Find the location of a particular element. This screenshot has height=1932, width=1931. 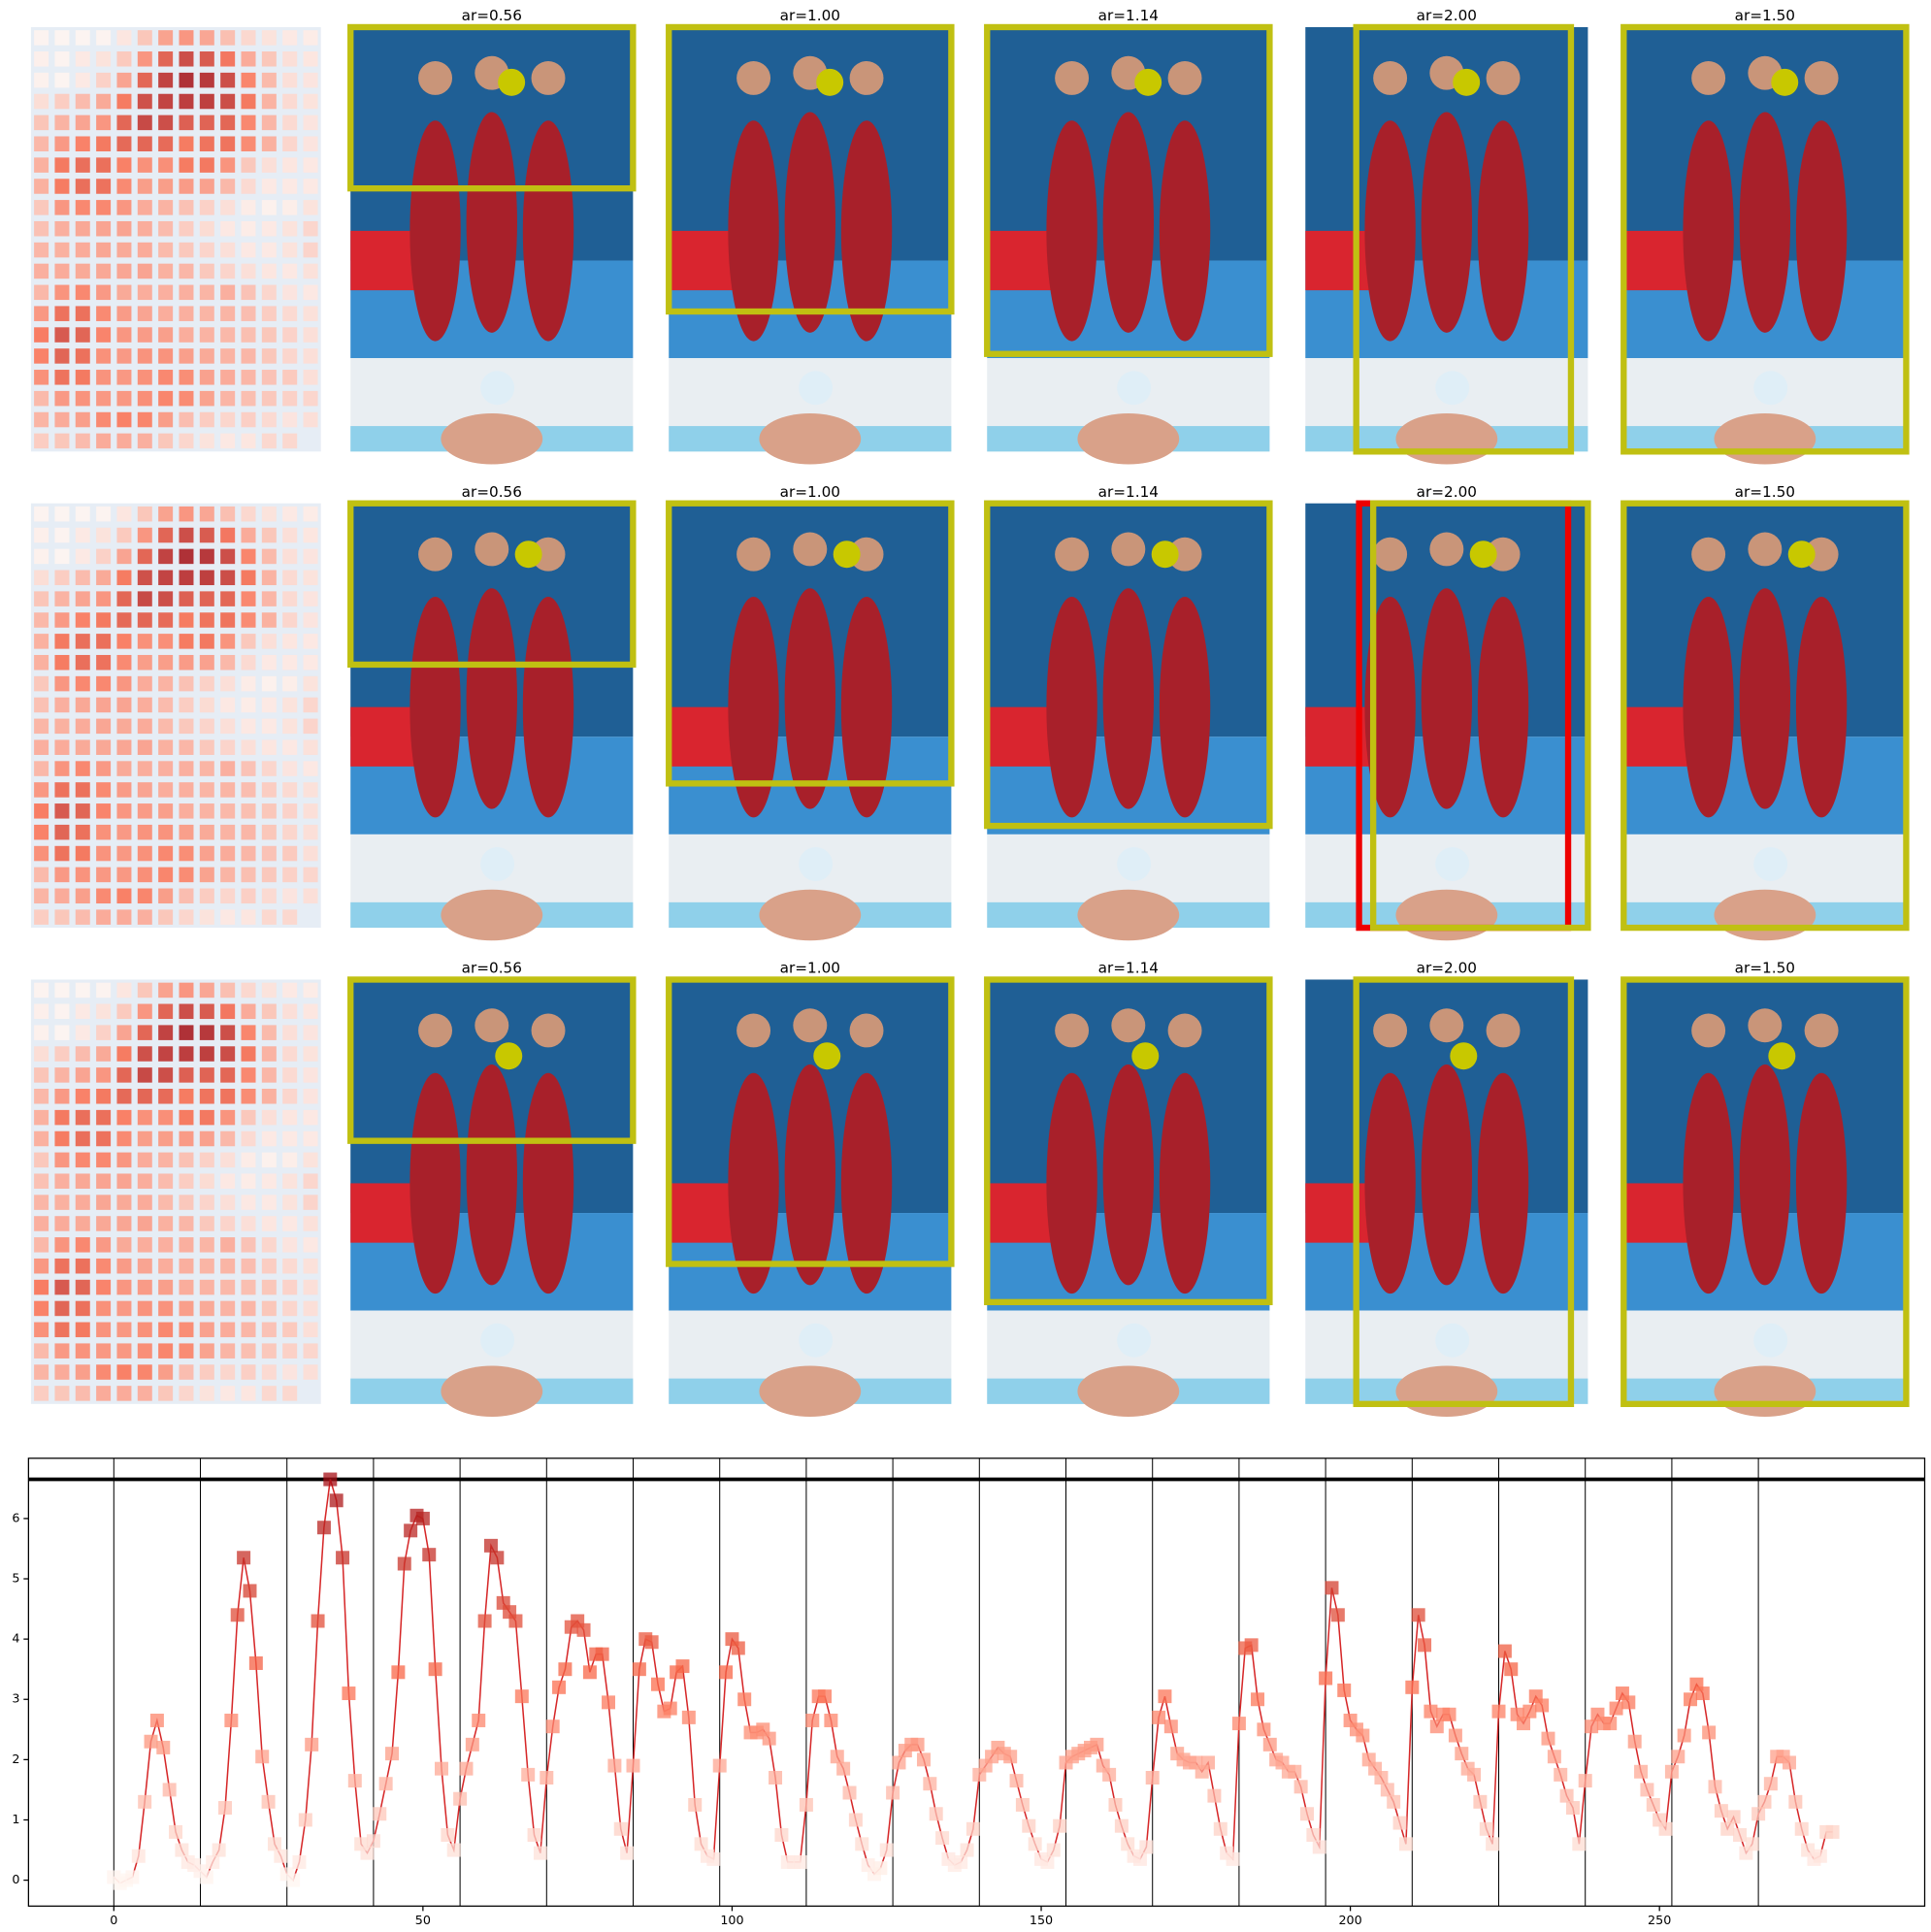

swimmer-cap is located at coordinates (1453, 388).